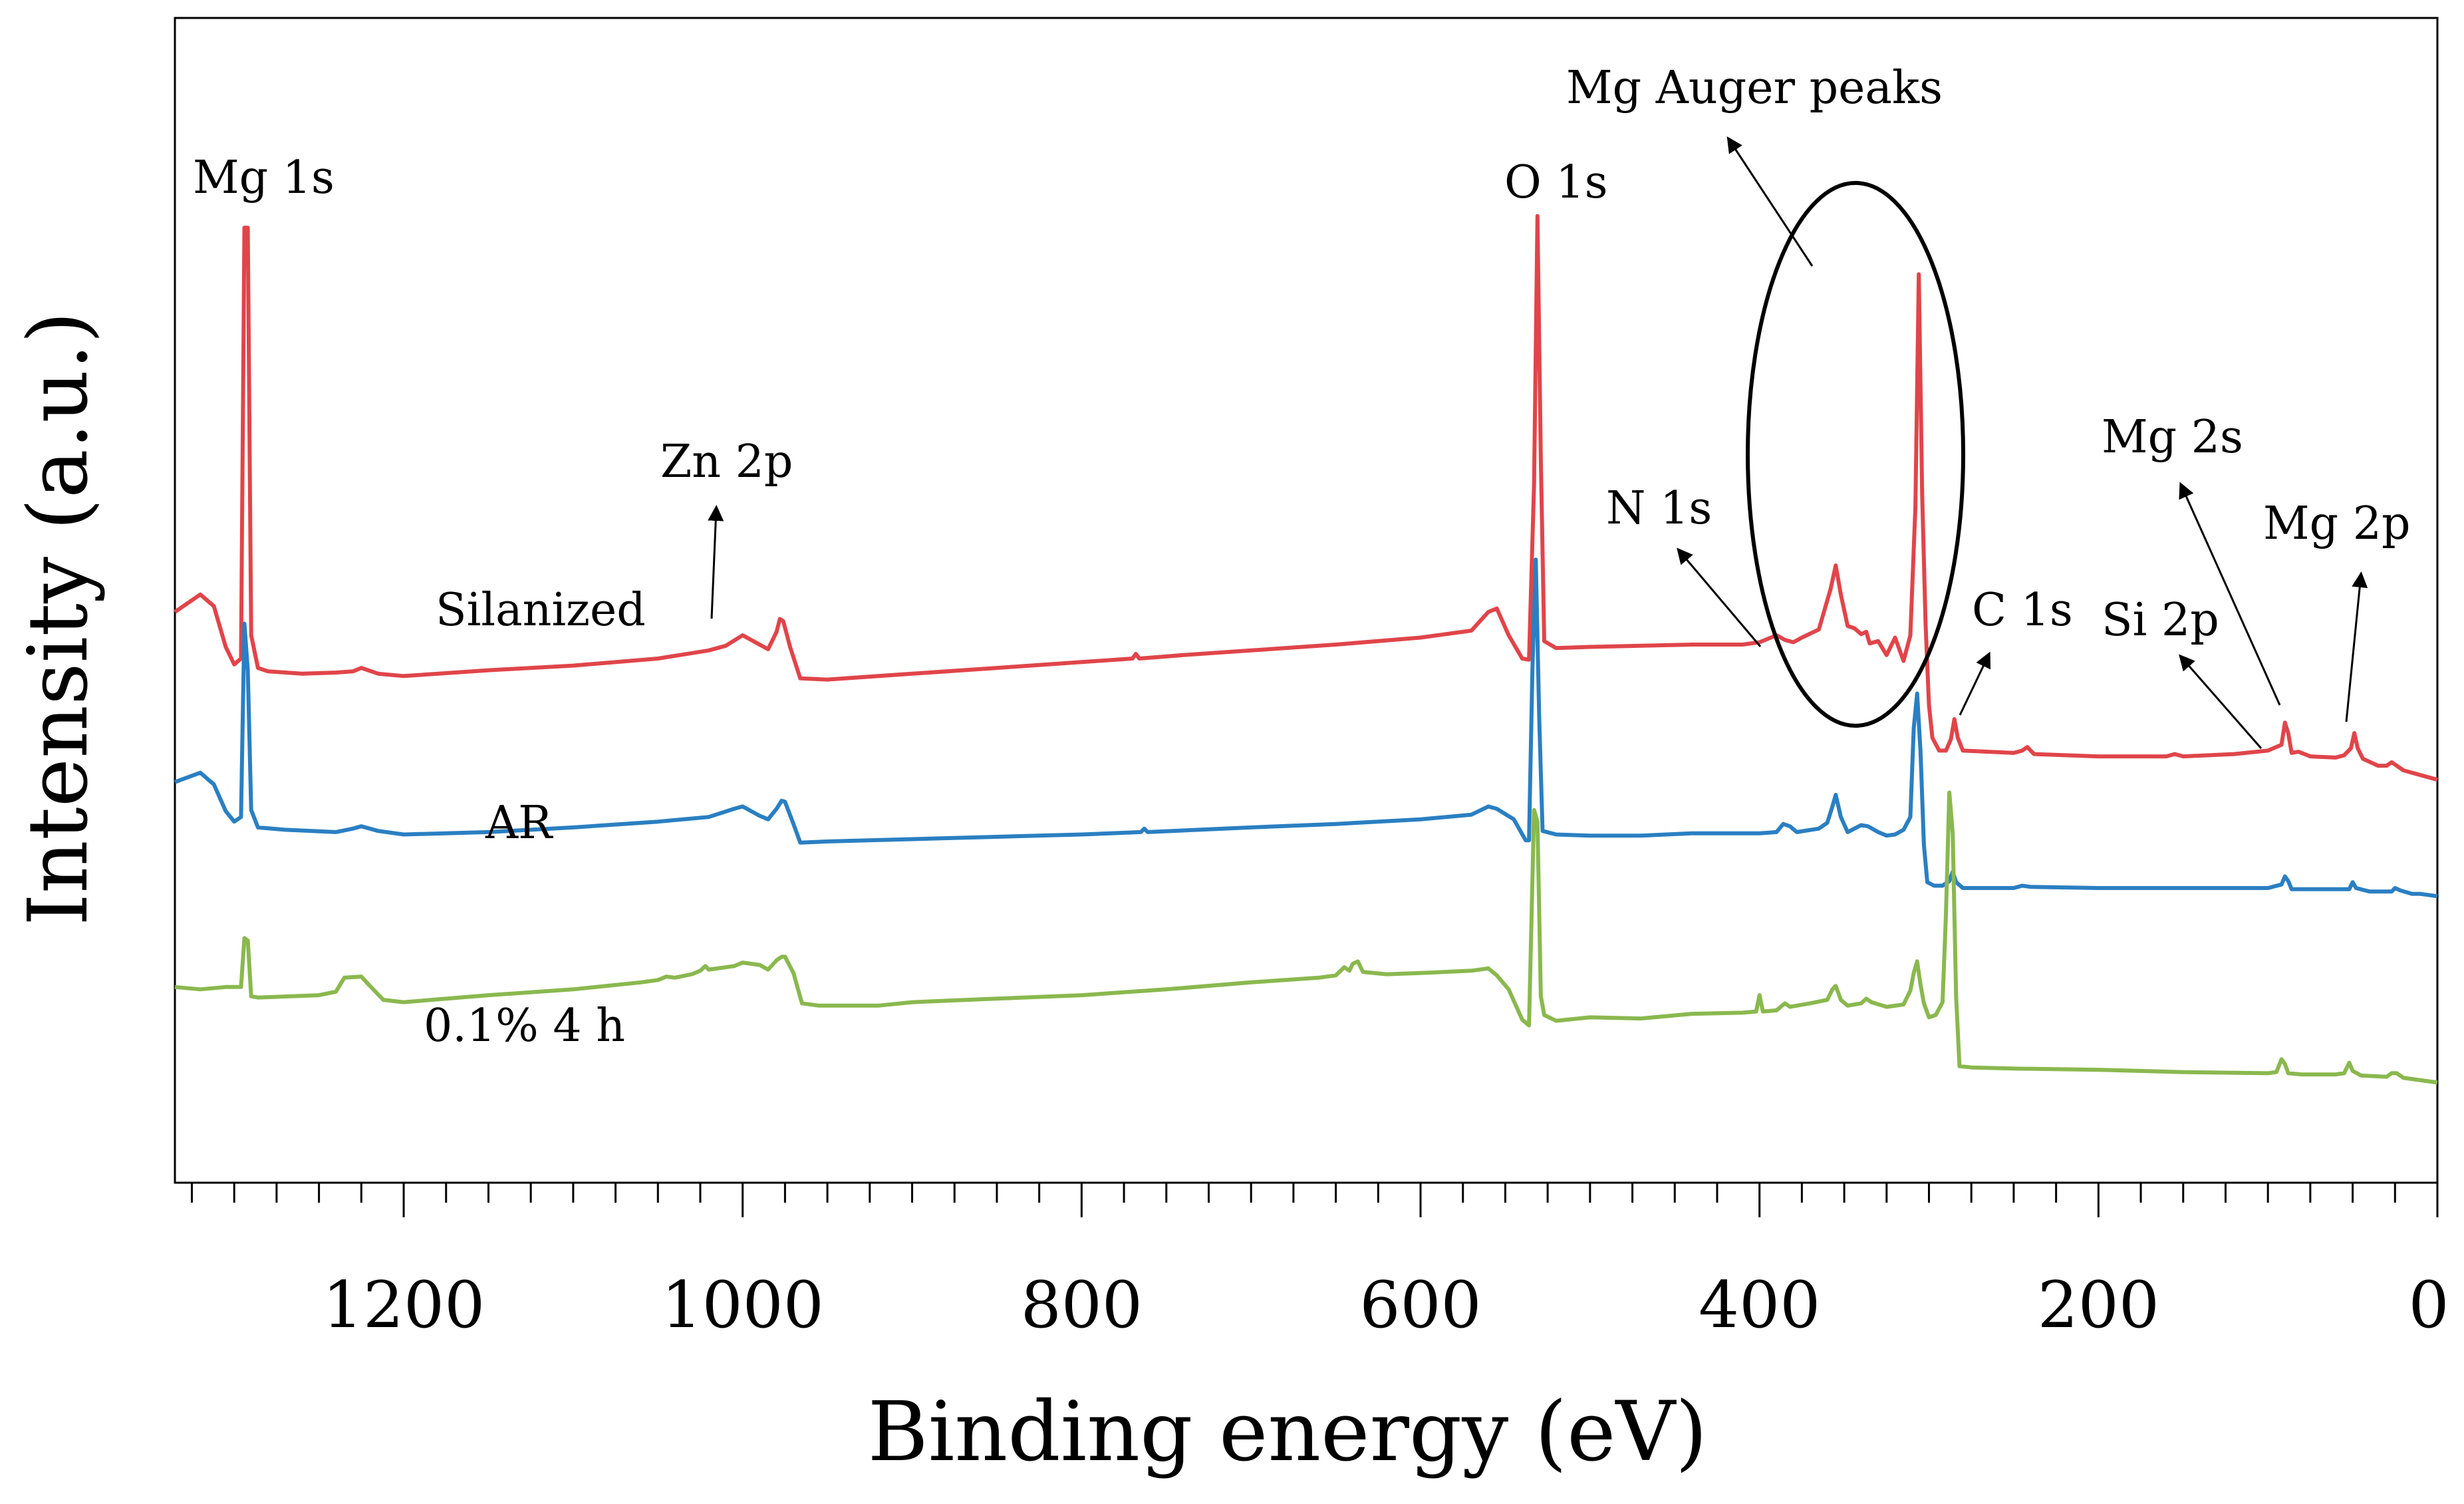 Image resolution: width=2464 pixels, height=1504 pixels. Describe the element at coordinates (726, 462) in the screenshot. I see `peak-label-zn-2p: Zn 2p` at that location.